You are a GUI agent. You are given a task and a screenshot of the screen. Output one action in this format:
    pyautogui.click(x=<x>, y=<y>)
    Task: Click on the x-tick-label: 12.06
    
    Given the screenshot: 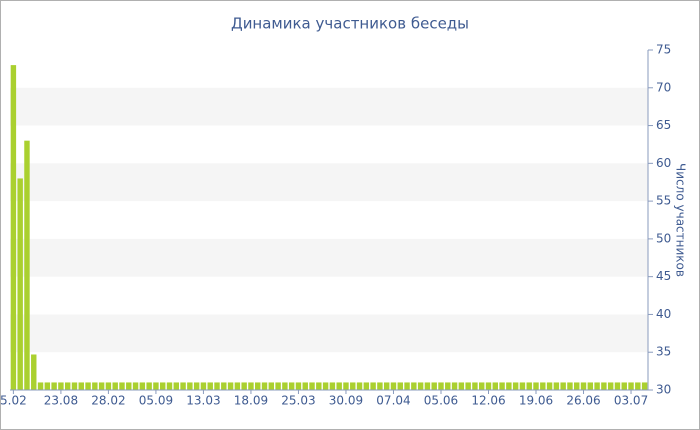 What is the action you would take?
    pyautogui.click(x=488, y=401)
    